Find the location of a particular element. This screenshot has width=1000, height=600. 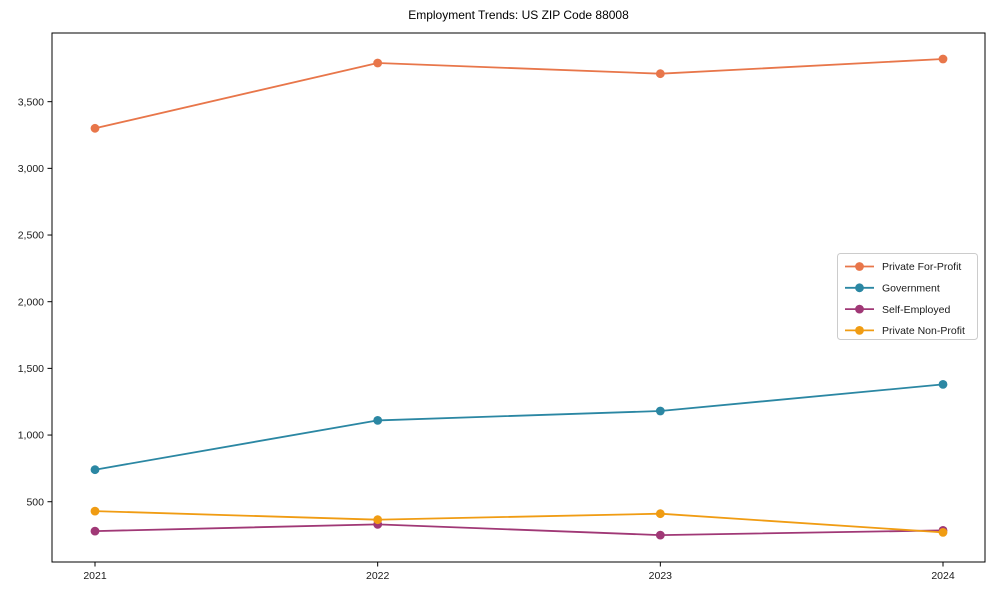

series-private-for-profit is located at coordinates (519, 93).